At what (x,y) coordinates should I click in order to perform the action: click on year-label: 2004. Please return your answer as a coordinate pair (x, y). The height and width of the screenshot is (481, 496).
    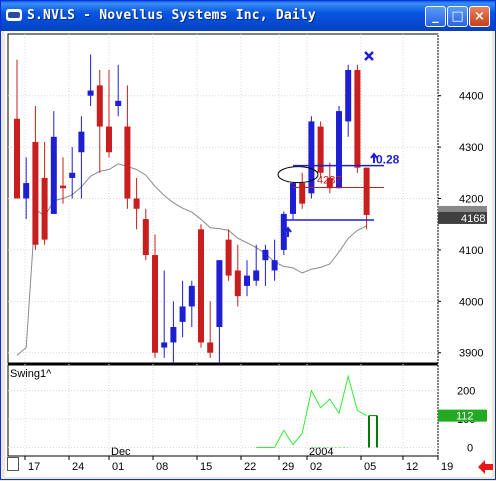
    Looking at the image, I should click on (321, 452).